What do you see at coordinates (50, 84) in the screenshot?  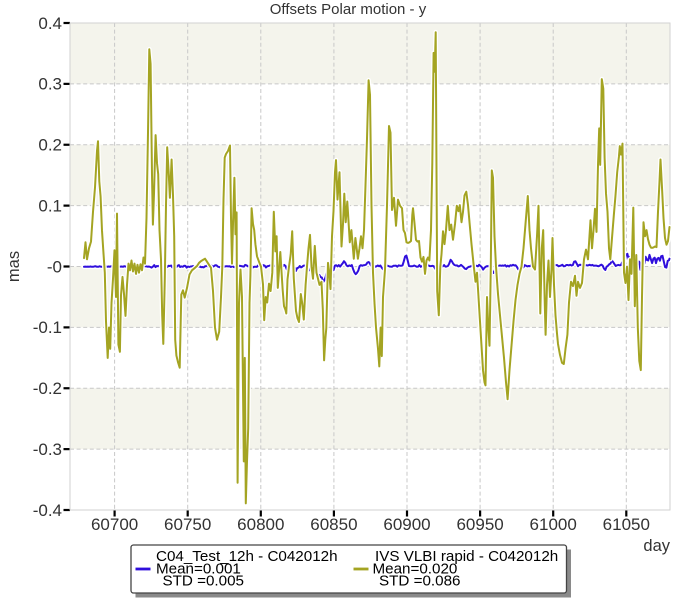 I see `svg-text: 0.3` at bounding box center [50, 84].